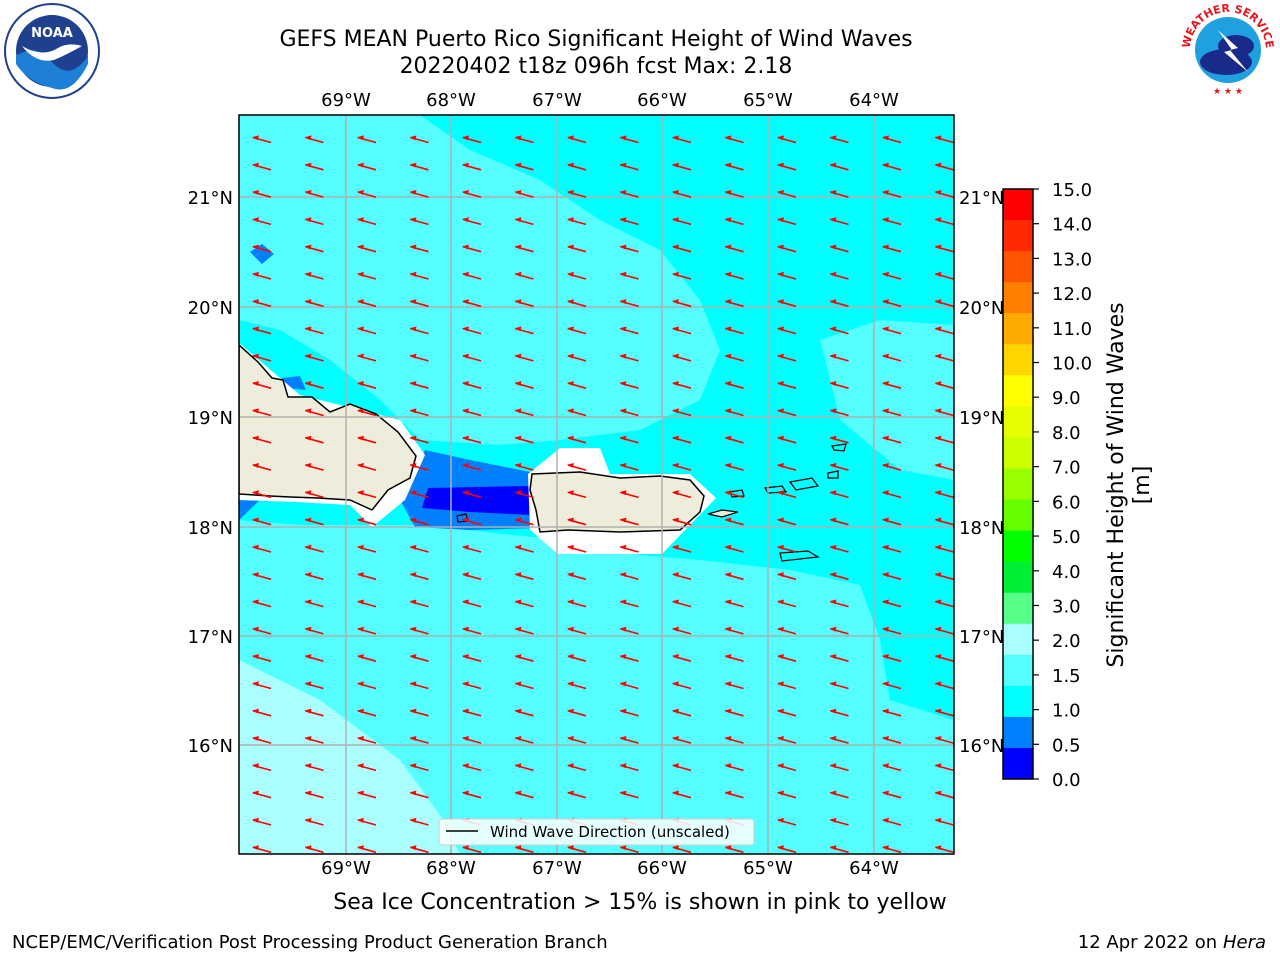 The width and height of the screenshot is (1280, 960). Describe the element at coordinates (1066, 745) in the screenshot. I see `colorbar-tick-label: 0.5` at that location.